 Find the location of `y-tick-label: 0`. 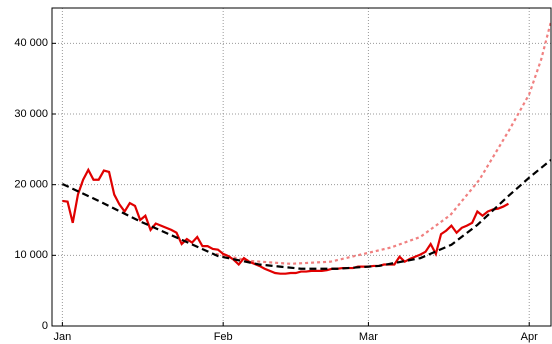

y-tick-label: 0 is located at coordinates (45, 326).